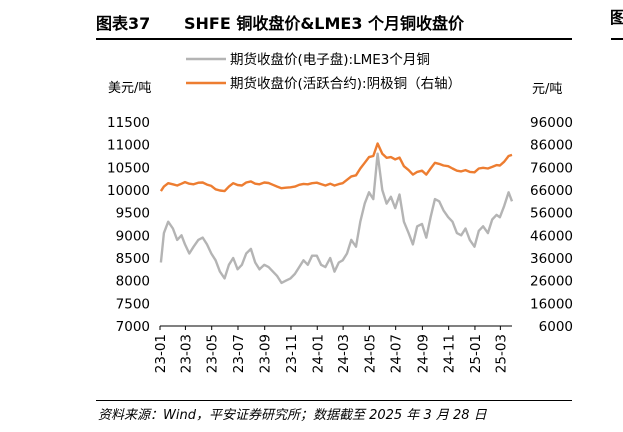 Image resolution: width=623 pixels, height=432 pixels. What do you see at coordinates (324, 23) in the screenshot?
I see `figure-title: SHFE 铜收盘价&LME3 个月铜收盘价` at bounding box center [324, 23].